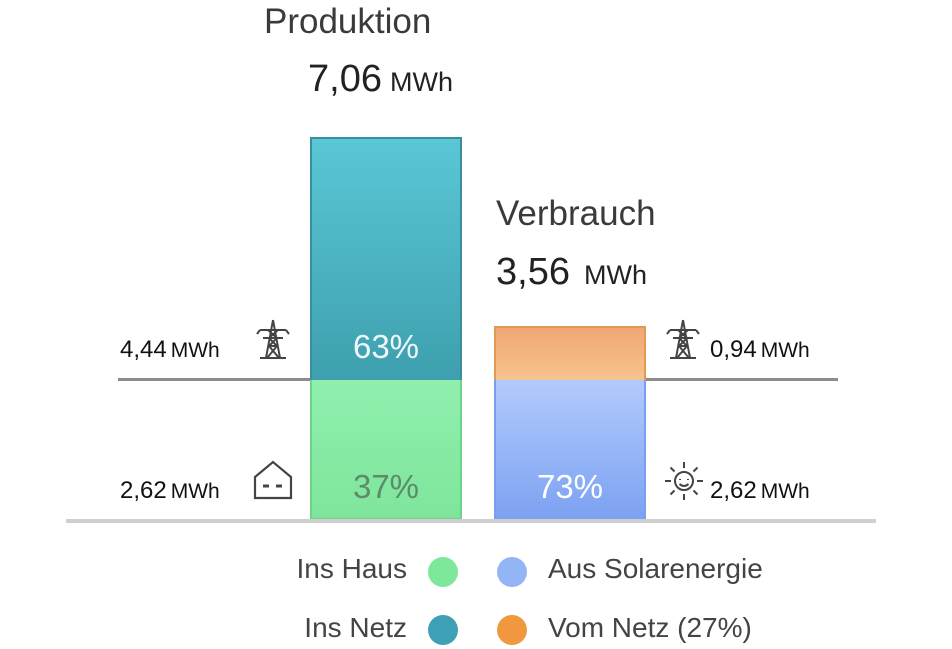 The height and width of the screenshot is (649, 952). I want to click on consumption-aus-solarenergie-value: 2,62 MWh, so click(760, 491).